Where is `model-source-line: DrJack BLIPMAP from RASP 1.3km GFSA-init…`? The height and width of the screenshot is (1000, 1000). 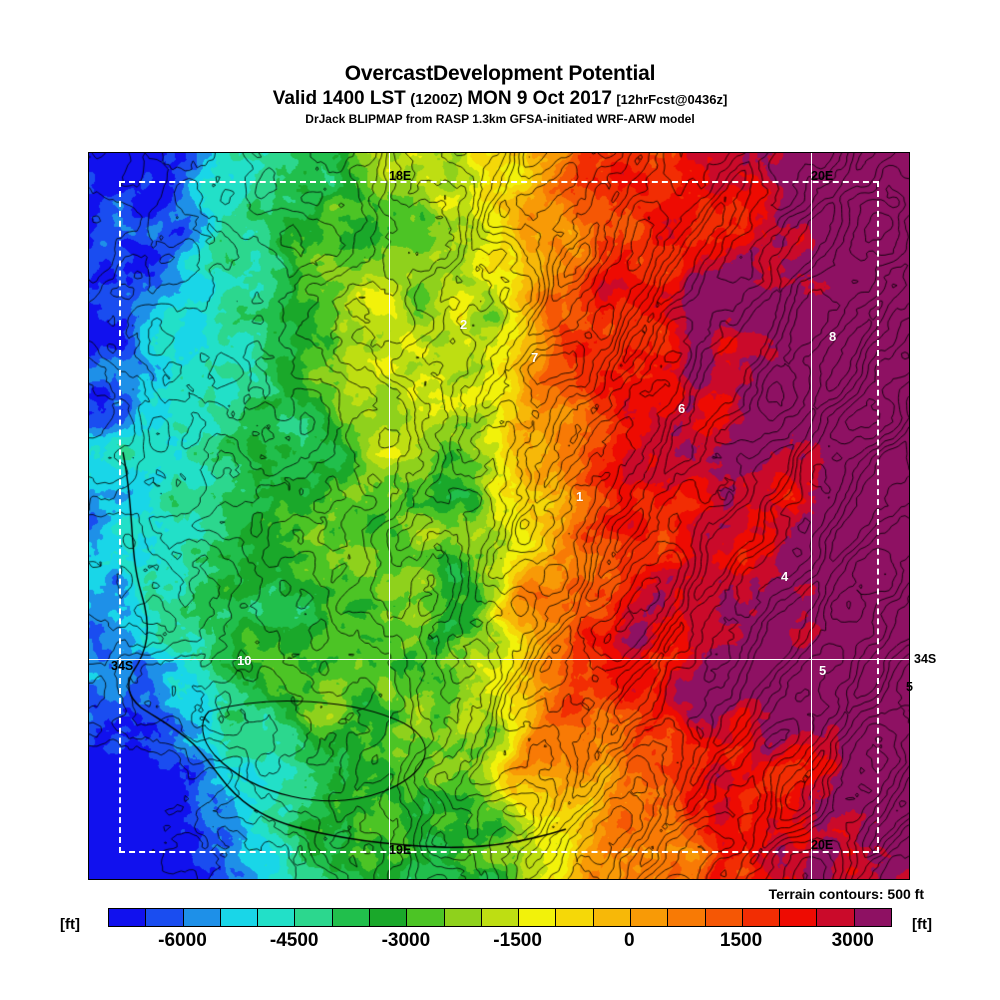
model-source-line: DrJack BLIPMAP from RASP 1.3km GFSA-init… is located at coordinates (500, 119).